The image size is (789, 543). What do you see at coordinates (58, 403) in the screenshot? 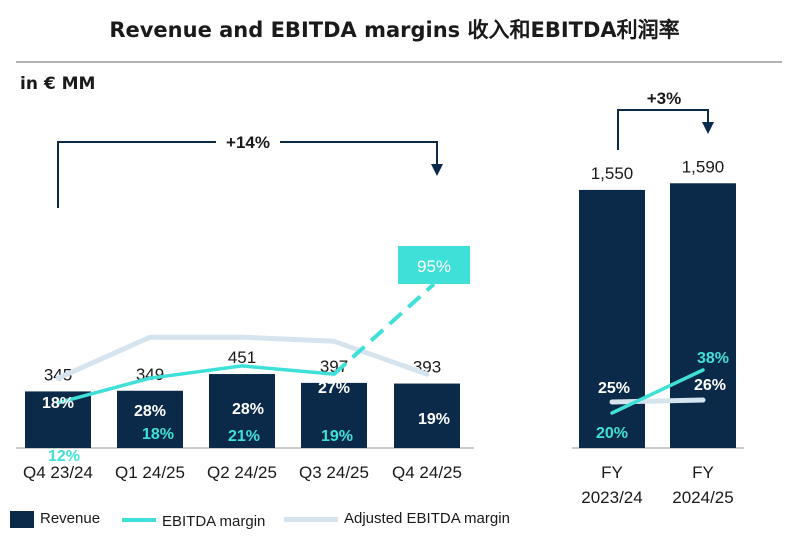
I see `adjusted-ebitda-label: 18%` at bounding box center [58, 403].